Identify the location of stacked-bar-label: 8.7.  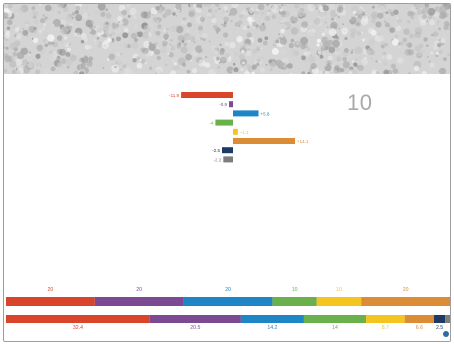
(385, 328).